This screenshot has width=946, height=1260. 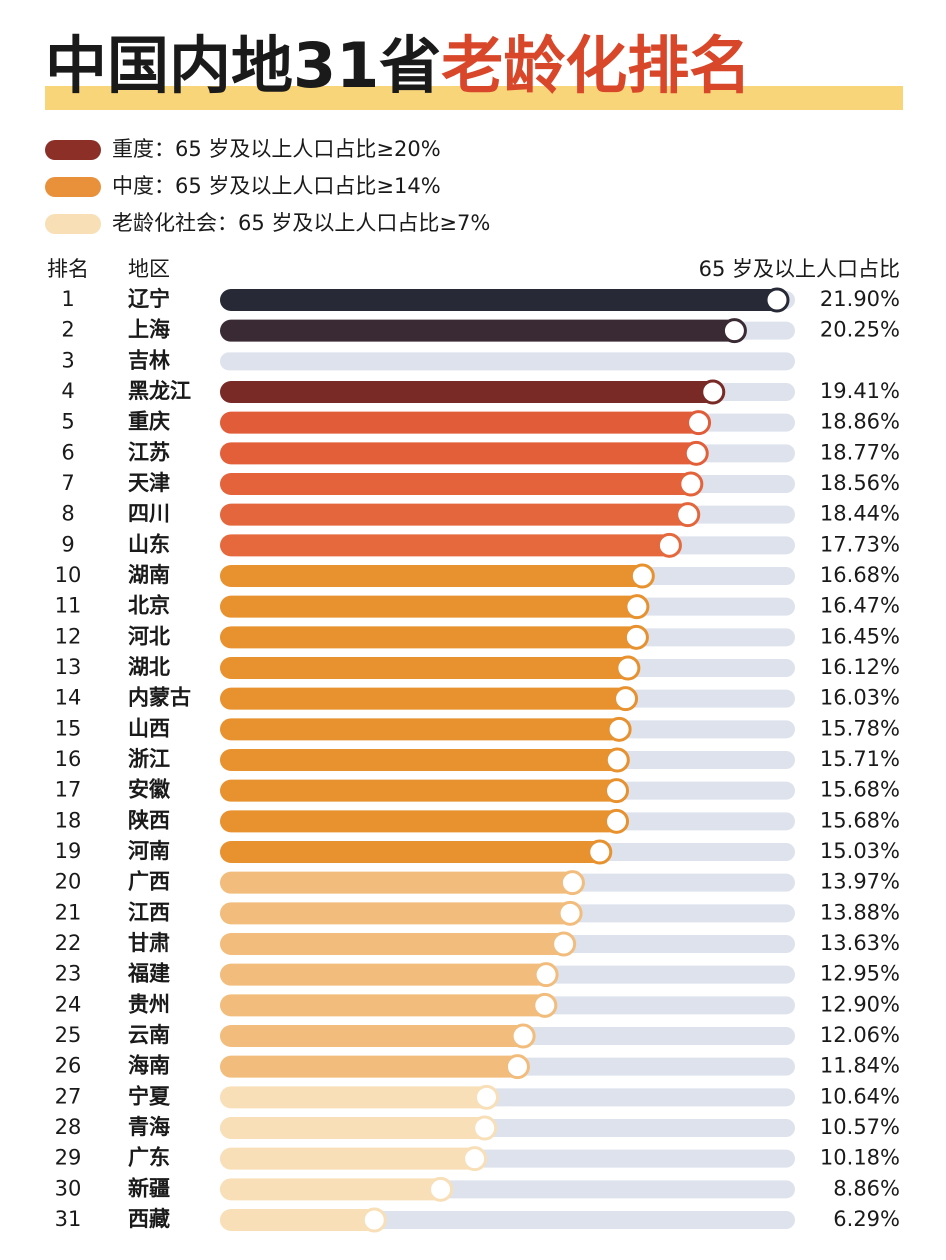 I want to click on value-label: 16.03%, so click(x=860, y=698).